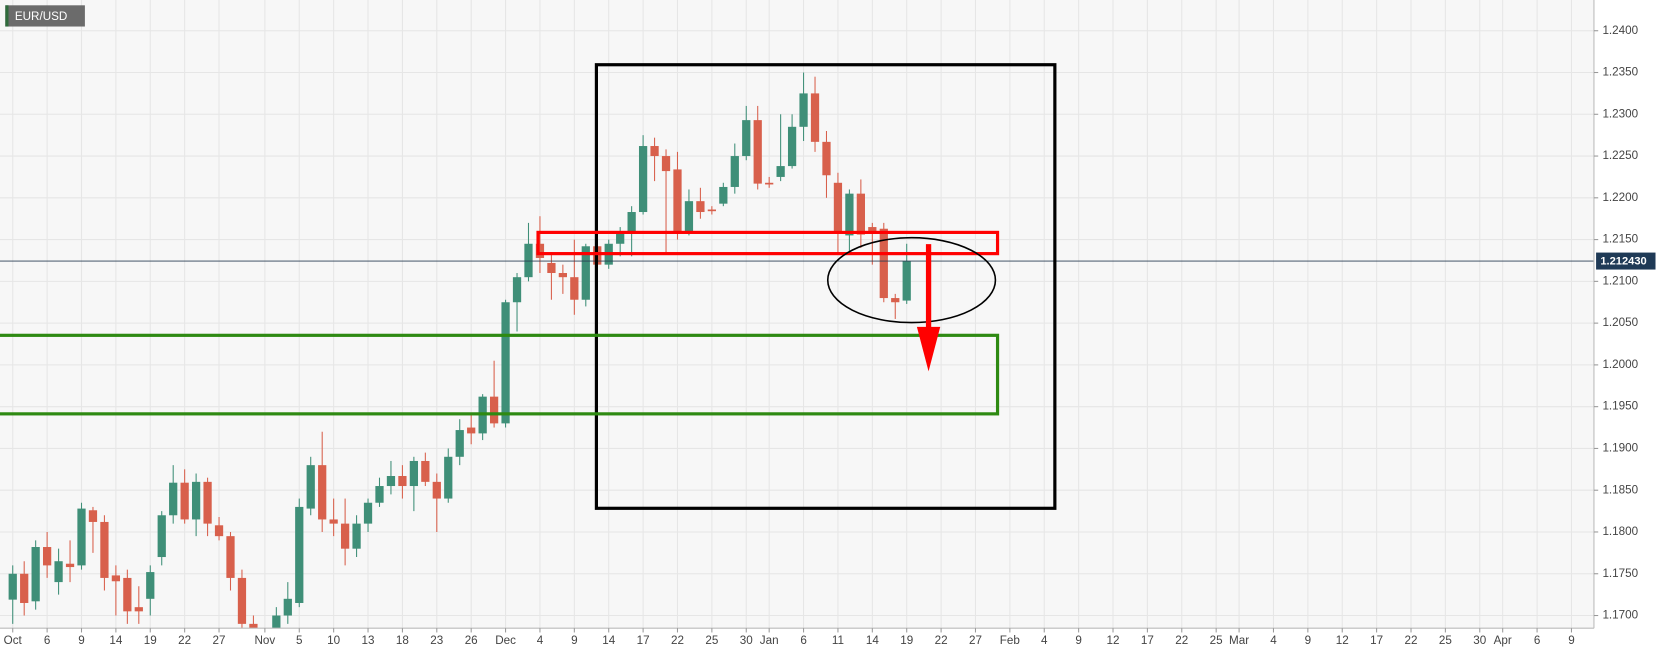 This screenshot has width=1664, height=654. Describe the element at coordinates (13, 640) in the screenshot. I see `x-tick-label: Oct` at that location.